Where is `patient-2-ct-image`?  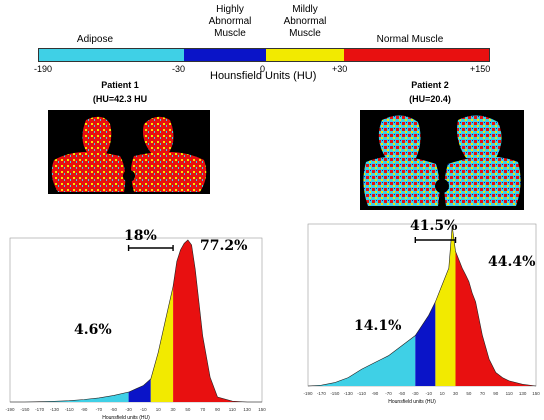 patient-2-ct-image is located at coordinates (442, 160).